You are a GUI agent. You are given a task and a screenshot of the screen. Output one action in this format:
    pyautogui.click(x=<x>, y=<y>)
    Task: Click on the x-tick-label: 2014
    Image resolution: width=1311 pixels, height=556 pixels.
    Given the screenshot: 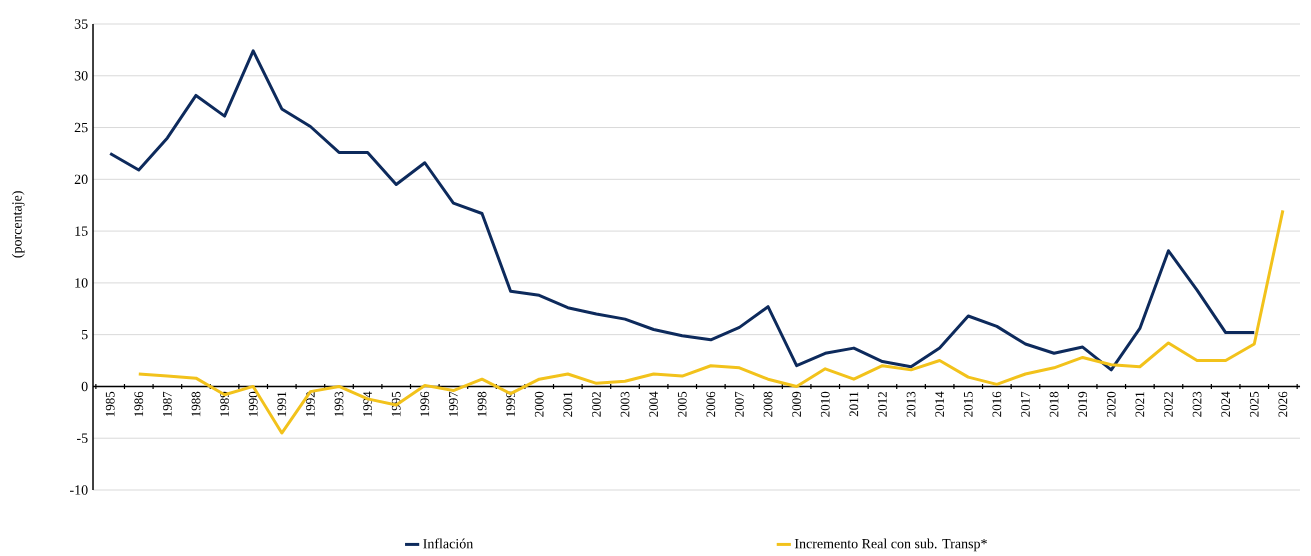 What is the action you would take?
    pyautogui.click(x=940, y=404)
    